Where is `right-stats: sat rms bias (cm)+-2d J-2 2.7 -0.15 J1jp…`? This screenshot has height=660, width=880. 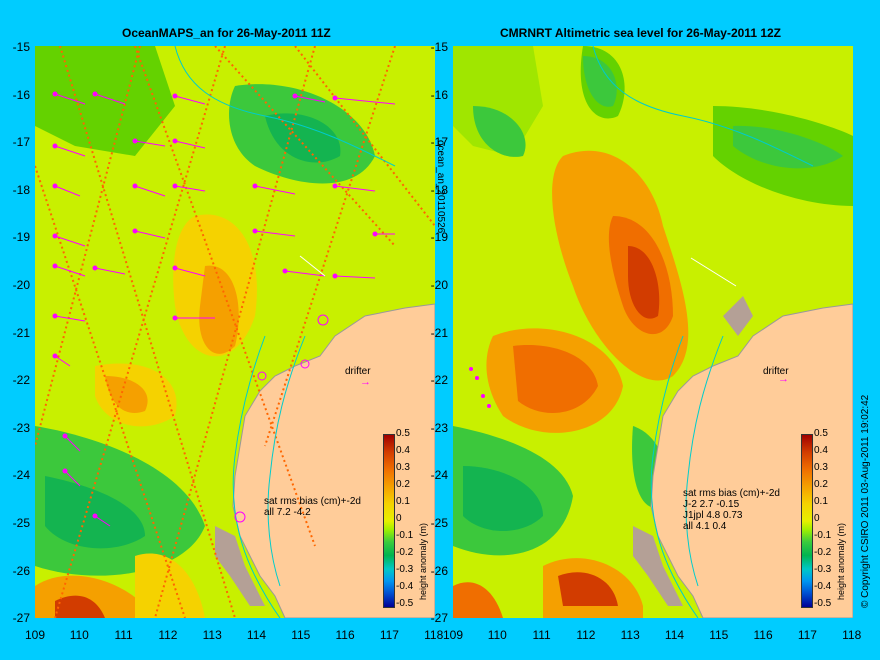 right-stats: sat rms bias (cm)+-2d J-2 2.7 -0.15 J1jp… is located at coordinates (731, 510).